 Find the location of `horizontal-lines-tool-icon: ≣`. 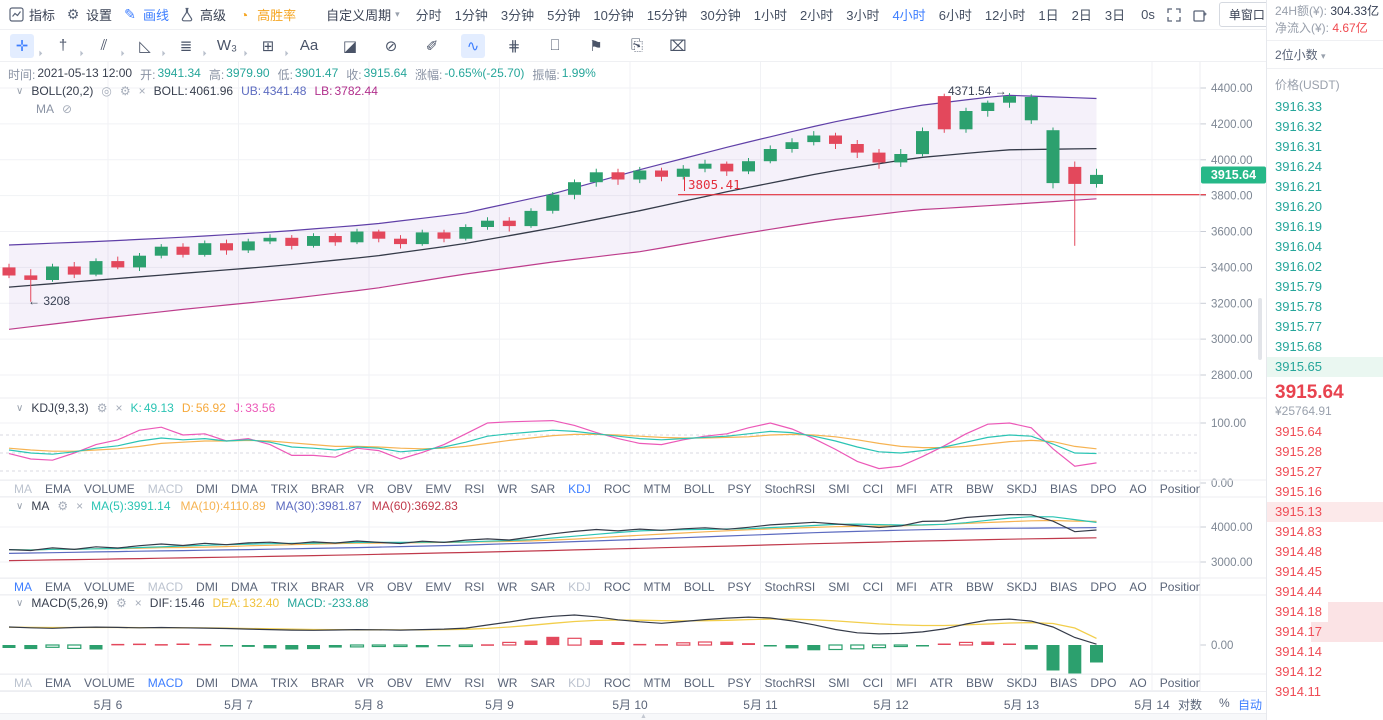

horizontal-lines-tool-icon: ≣ is located at coordinates (186, 46).